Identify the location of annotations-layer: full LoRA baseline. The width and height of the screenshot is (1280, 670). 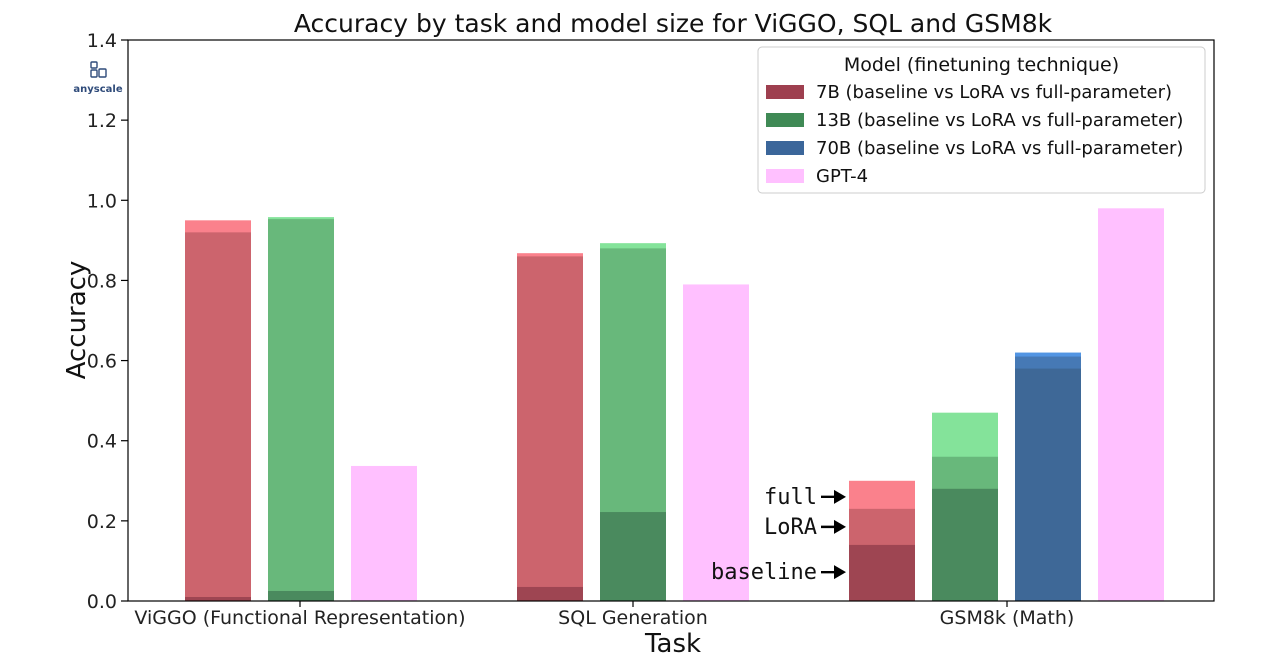
(778, 535).